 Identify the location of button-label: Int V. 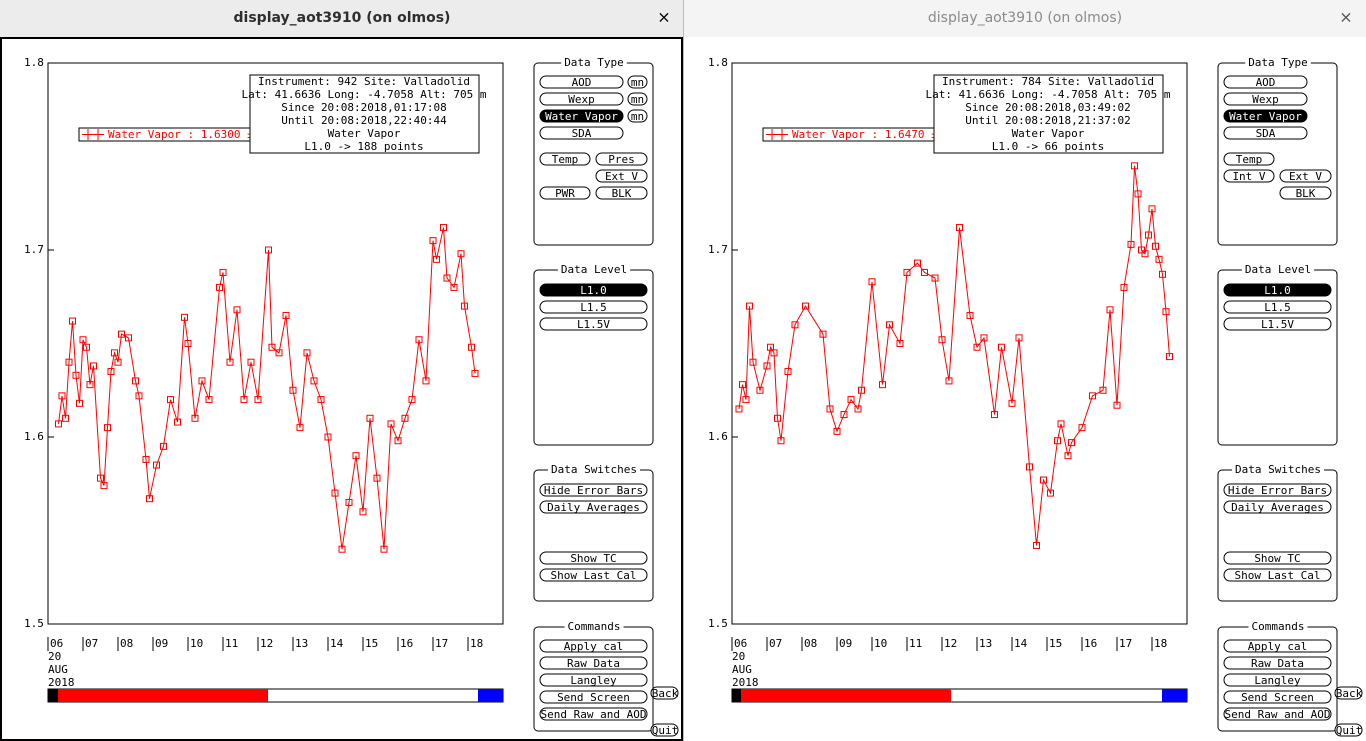
(1248, 176).